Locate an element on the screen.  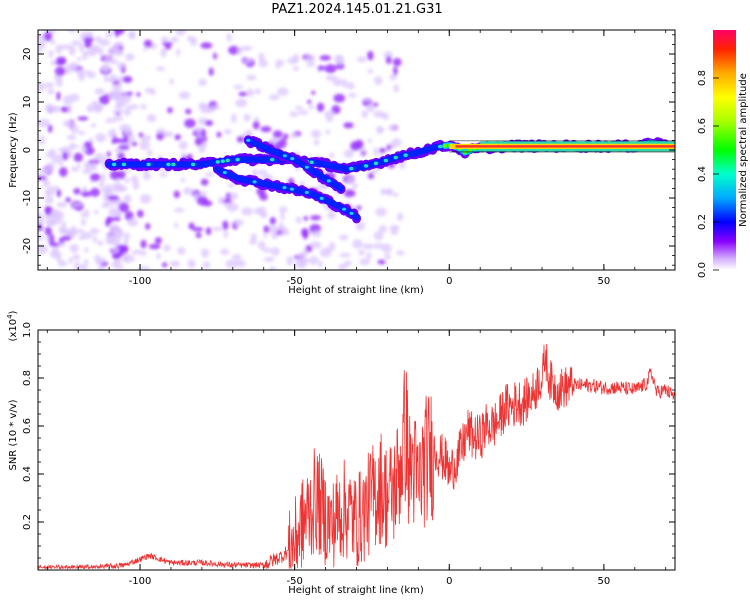
snr-exp-close: ) is located at coordinates (13, 312).